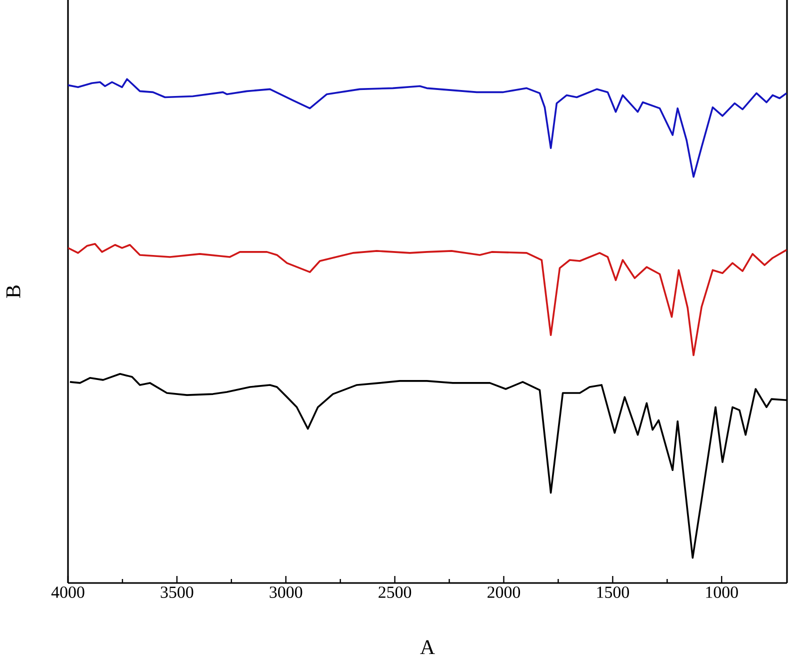  What do you see at coordinates (286, 592) in the screenshot?
I see `x-tick-label: 3000` at bounding box center [286, 592].